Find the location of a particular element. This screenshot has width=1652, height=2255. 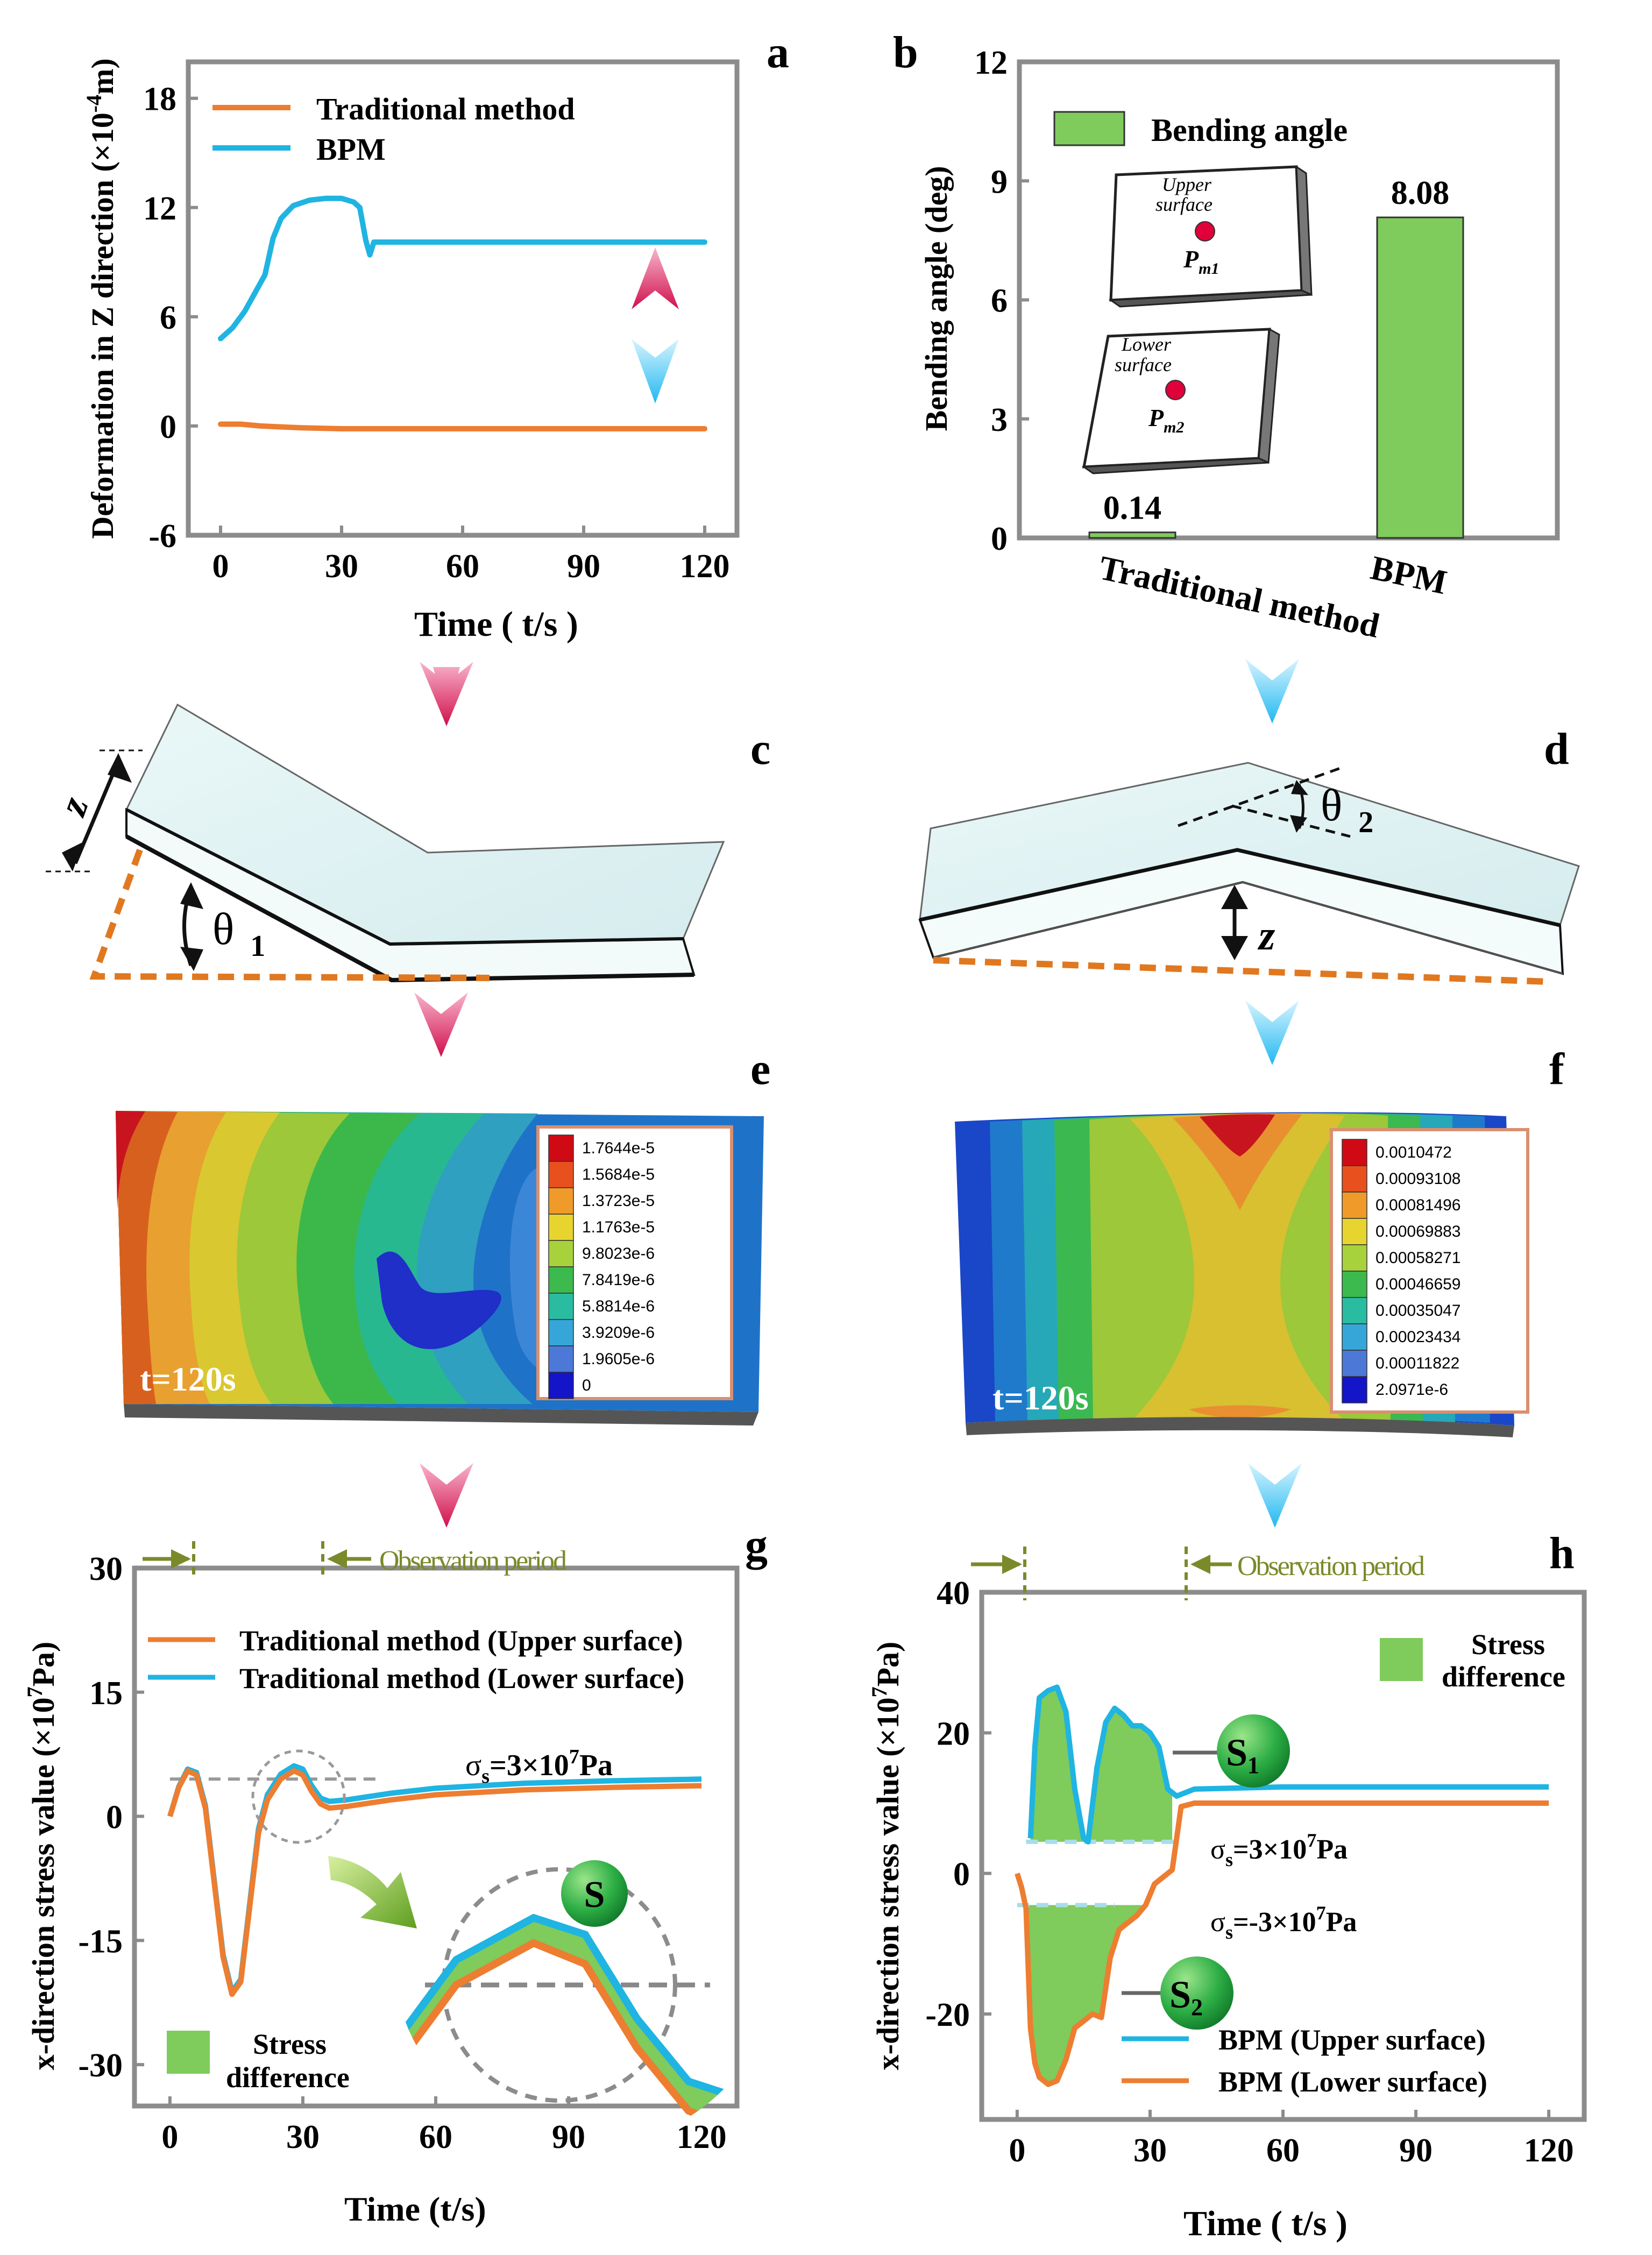

panel-g-ticks: 0 30 60 90 120 -30 -15 0 15 30 is located at coordinates (402, 1853).